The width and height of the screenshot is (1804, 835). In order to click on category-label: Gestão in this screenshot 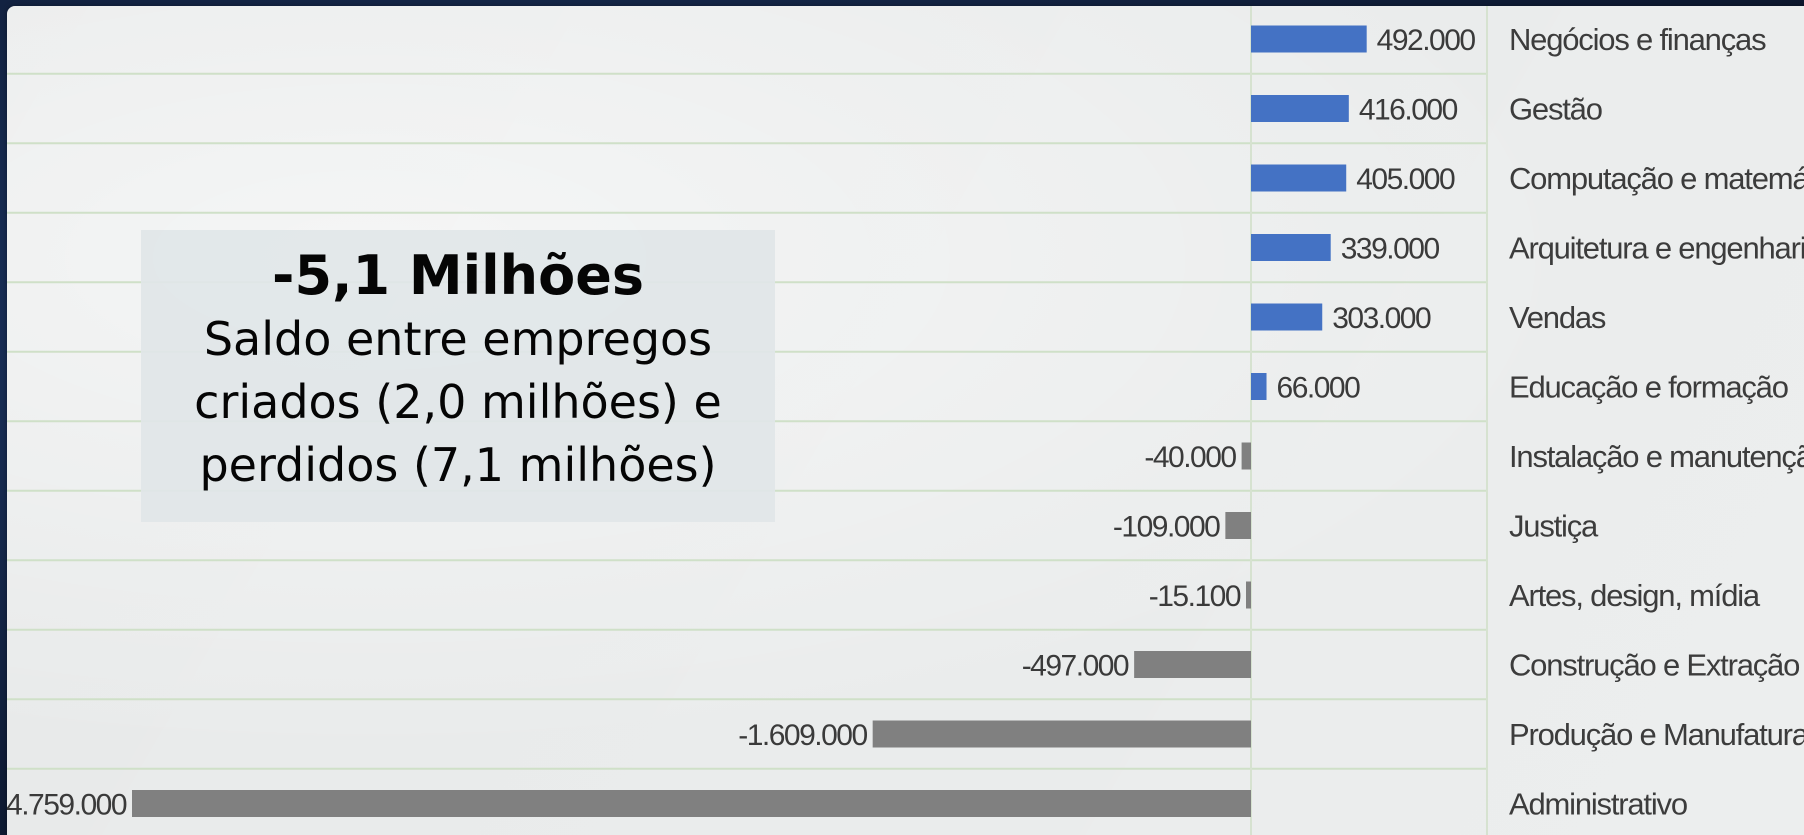, I will do `click(1555, 109)`.